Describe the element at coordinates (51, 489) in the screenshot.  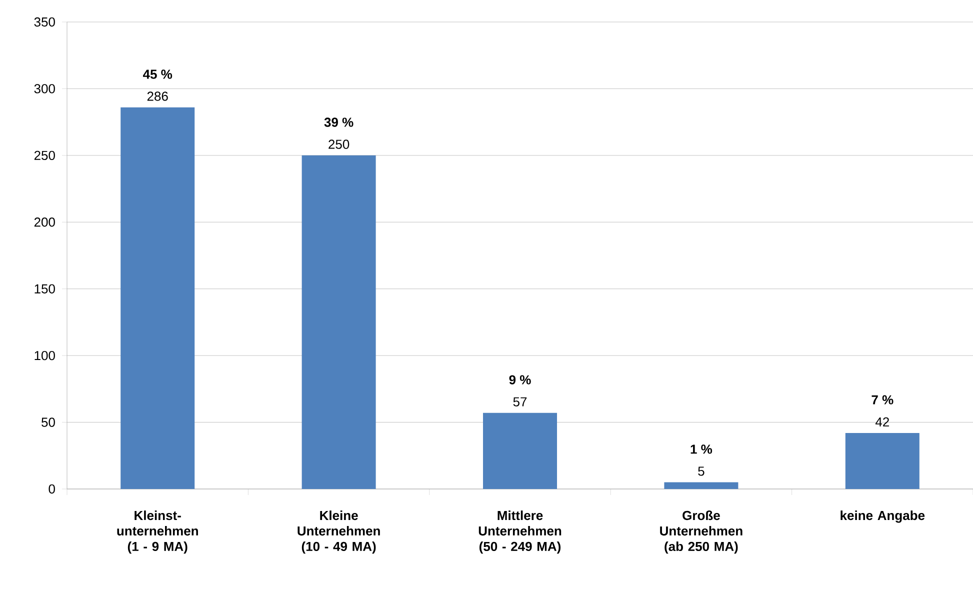
I see `y-tick-label: 0` at that location.